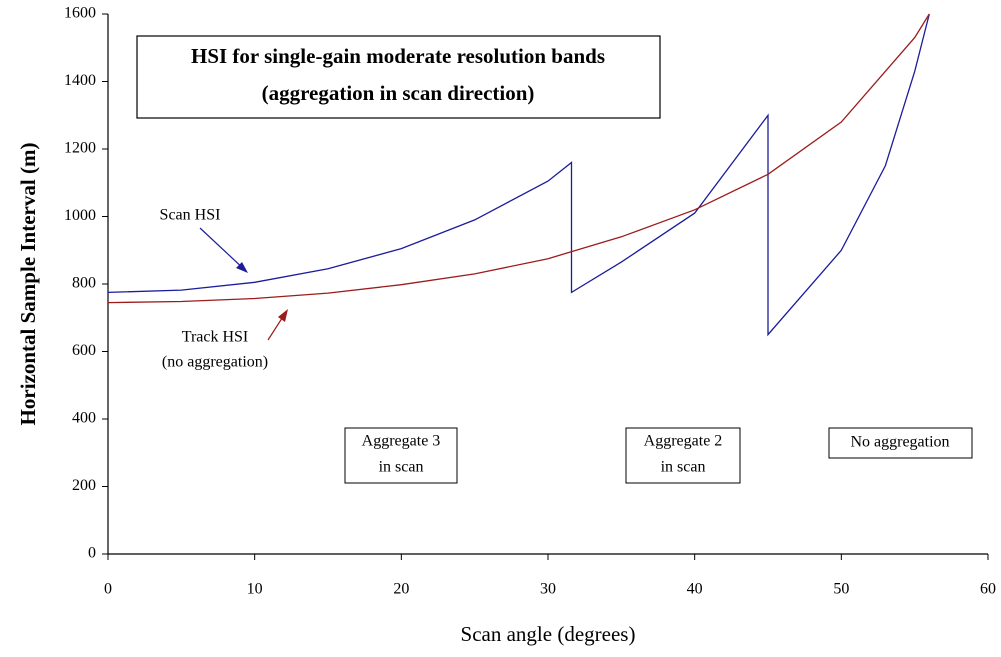  What do you see at coordinates (683, 441) in the screenshot?
I see `annotation: Aggregate 2` at bounding box center [683, 441].